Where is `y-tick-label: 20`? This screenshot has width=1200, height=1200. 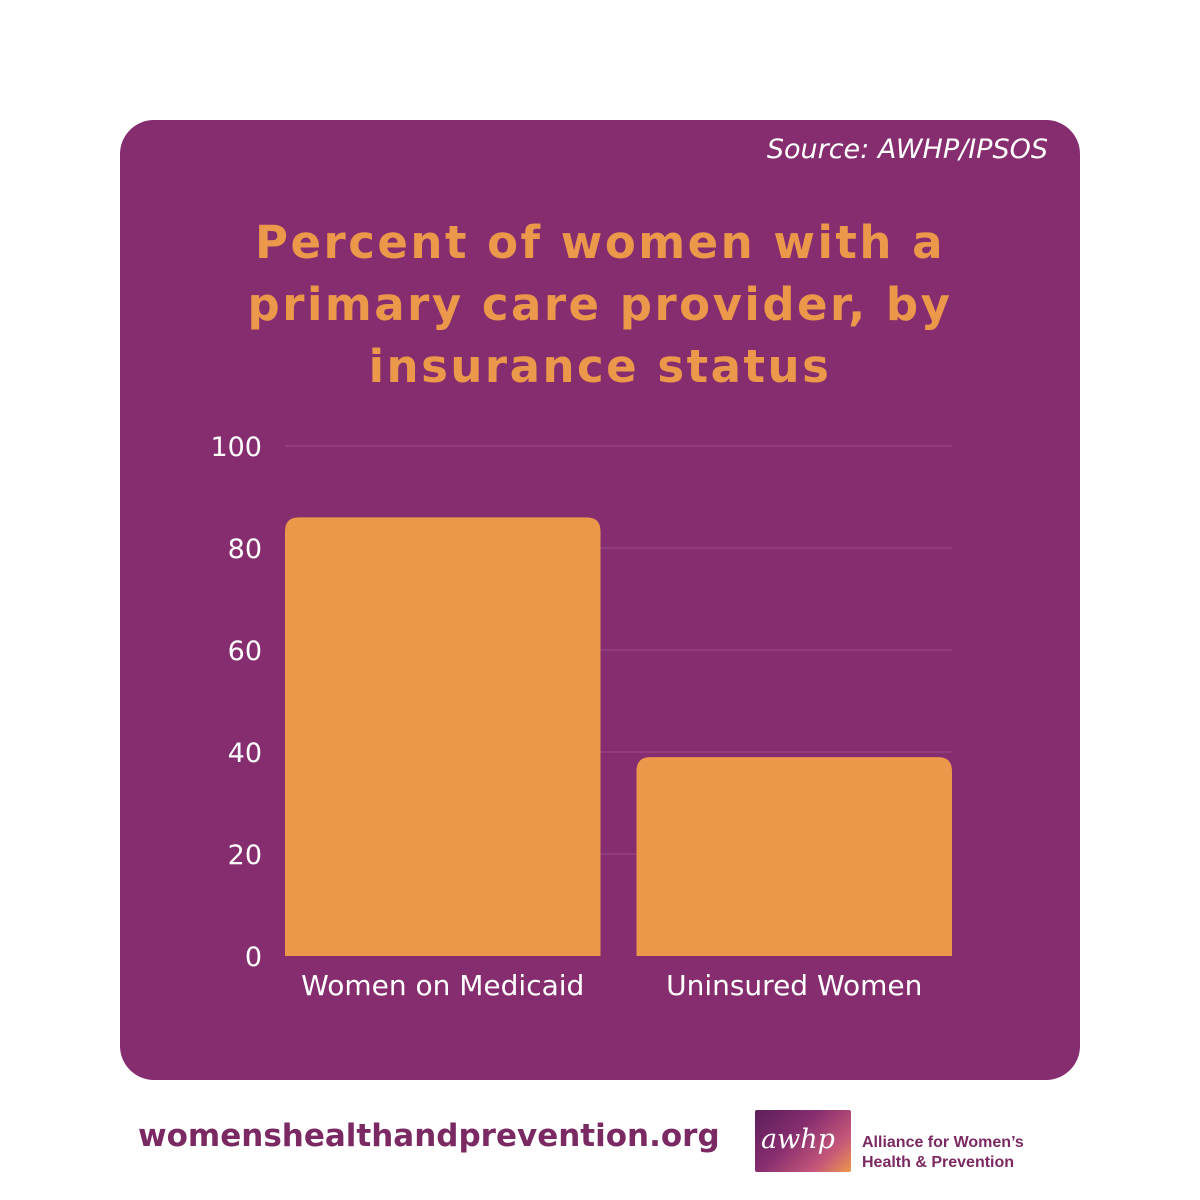
y-tick-label: 20 is located at coordinates (245, 855).